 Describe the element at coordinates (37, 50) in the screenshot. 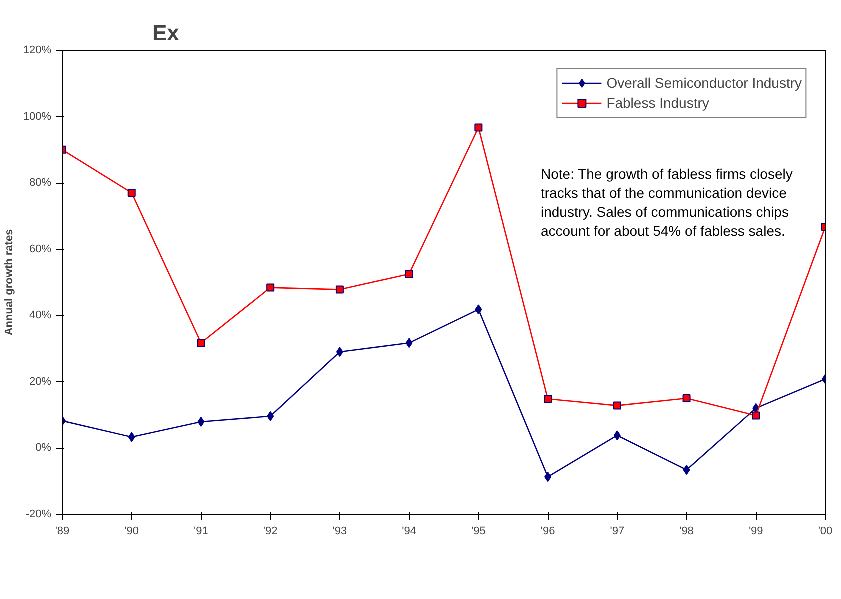

I see `y-tick-label: 120%` at that location.